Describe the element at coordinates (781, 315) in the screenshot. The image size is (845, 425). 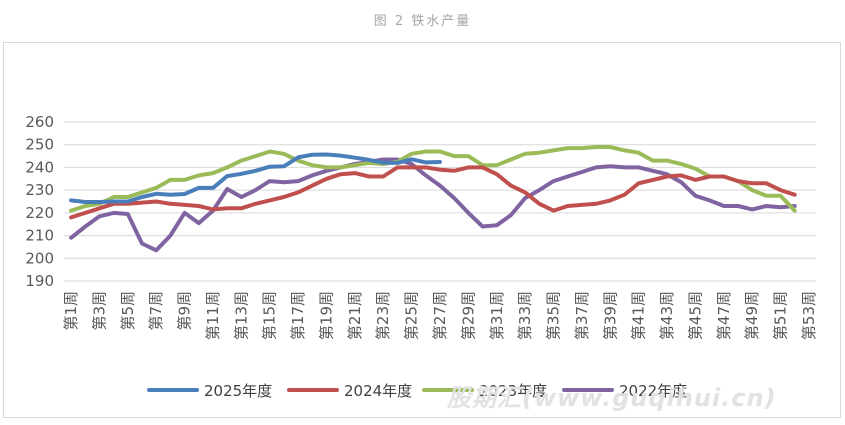
I see `x-tick-label: 第51周` at that location.